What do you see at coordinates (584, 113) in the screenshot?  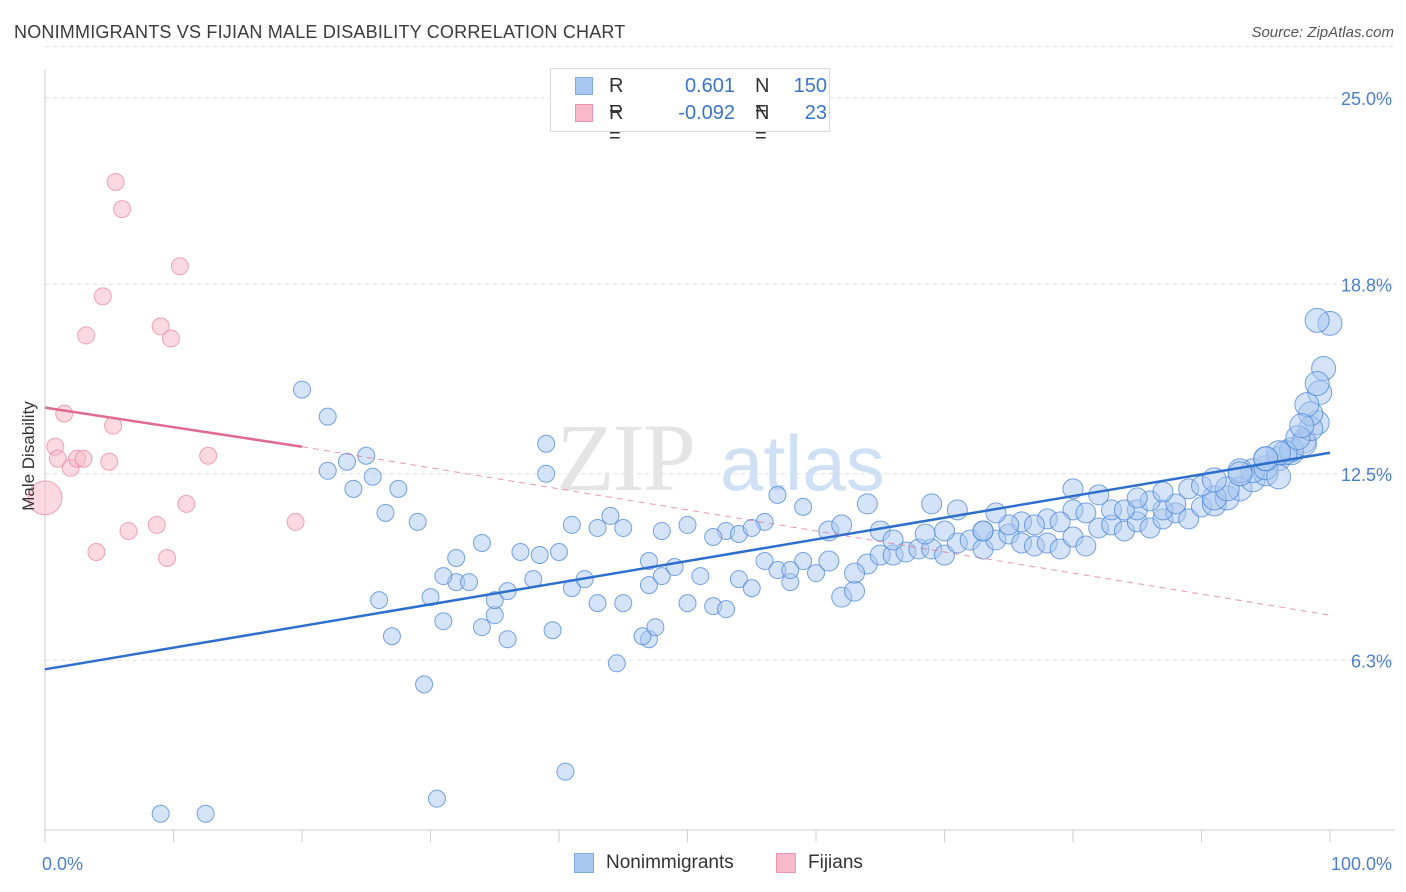 I see `legend-swatch-fijians` at bounding box center [584, 113].